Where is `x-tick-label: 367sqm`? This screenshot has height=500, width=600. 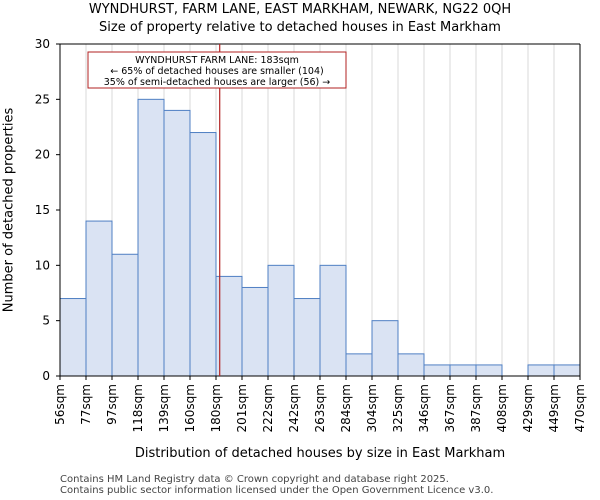
x-tick-label: 367sqm is located at coordinates (450, 408).